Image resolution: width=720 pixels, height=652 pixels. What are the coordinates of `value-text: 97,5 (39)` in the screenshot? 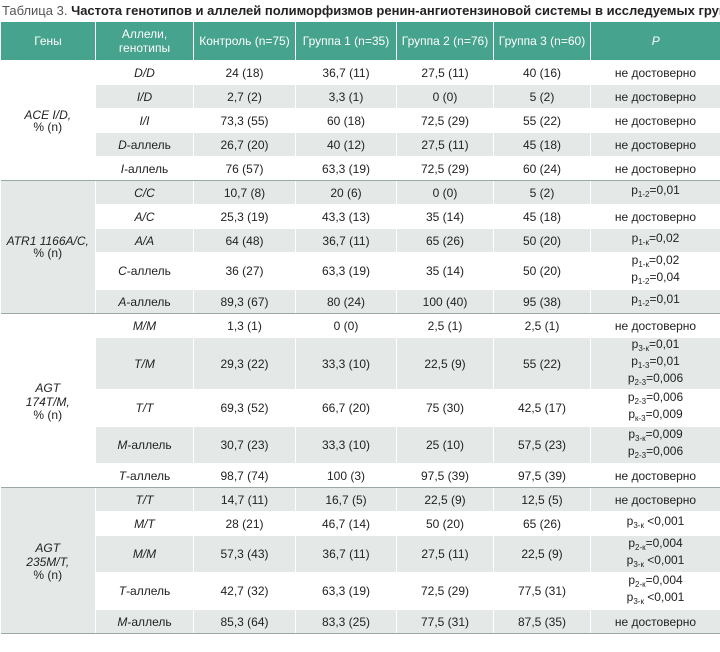 It's located at (445, 475).